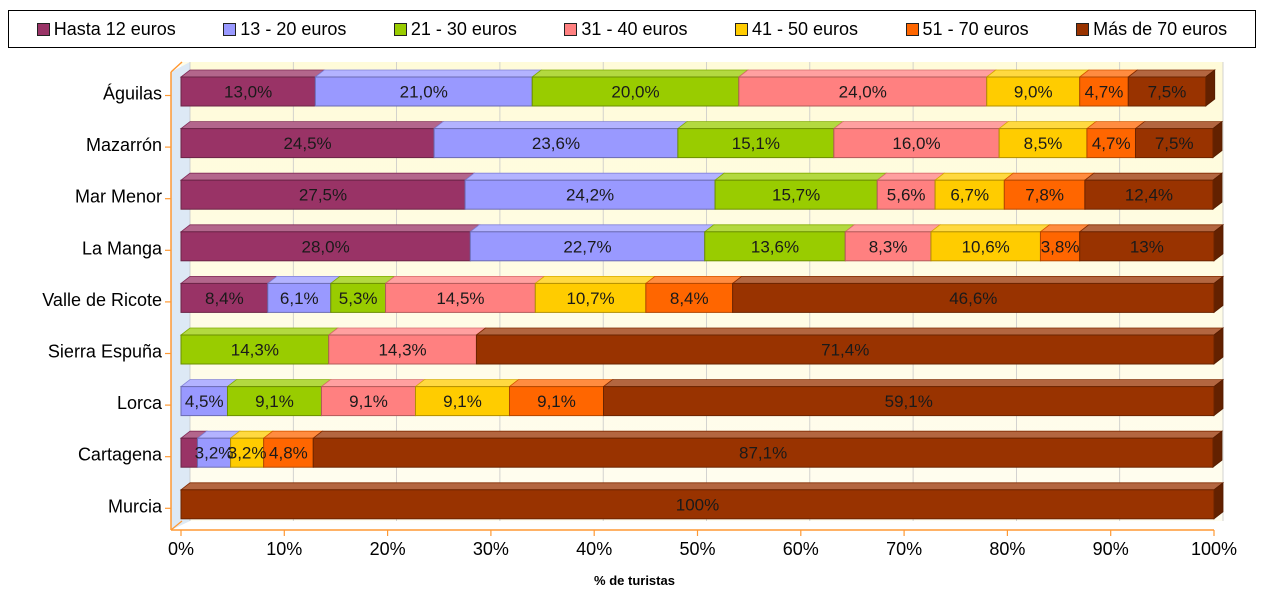 The width and height of the screenshot is (1269, 597). What do you see at coordinates (118, 197) in the screenshot?
I see `y-tick-label: Mar Menor` at bounding box center [118, 197].